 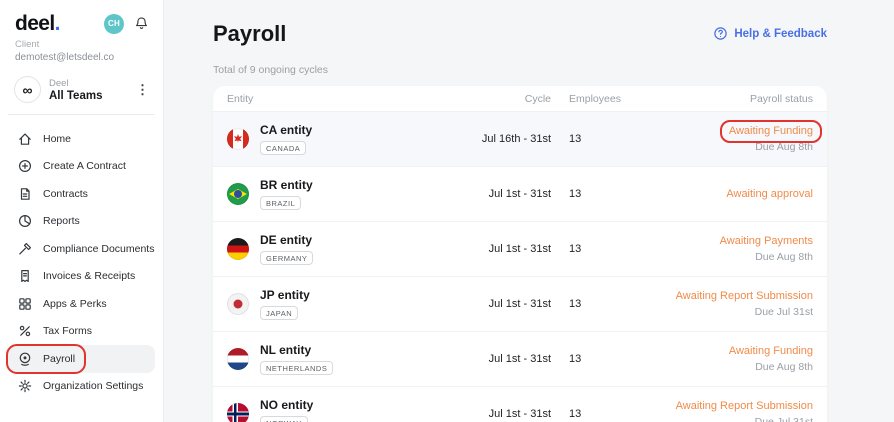 What do you see at coordinates (770, 33) in the screenshot?
I see `help-feedback-link: Help & Feedback` at bounding box center [770, 33].